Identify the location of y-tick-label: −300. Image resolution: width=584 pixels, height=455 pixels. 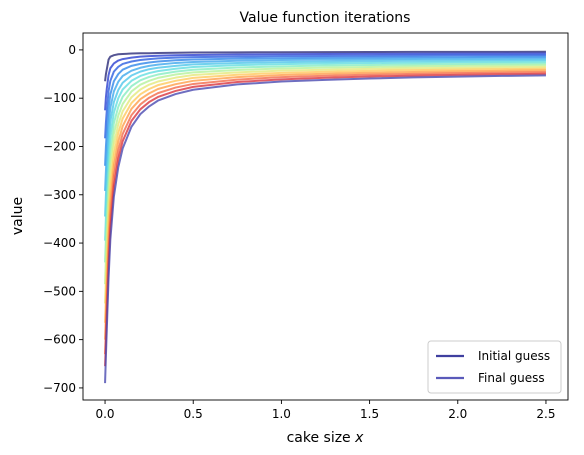
(59, 195).